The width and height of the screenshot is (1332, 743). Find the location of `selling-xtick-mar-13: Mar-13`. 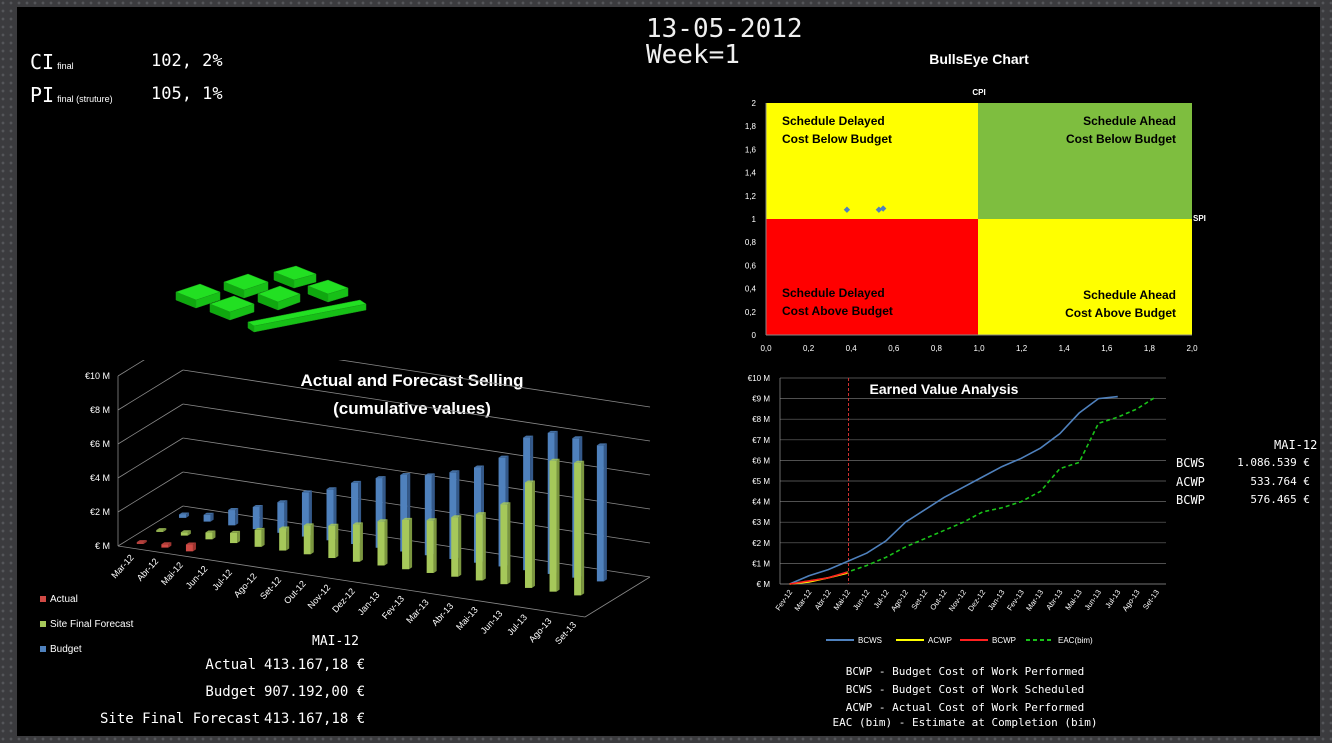

selling-xtick-mar-13: Mar-13 is located at coordinates (417, 611).